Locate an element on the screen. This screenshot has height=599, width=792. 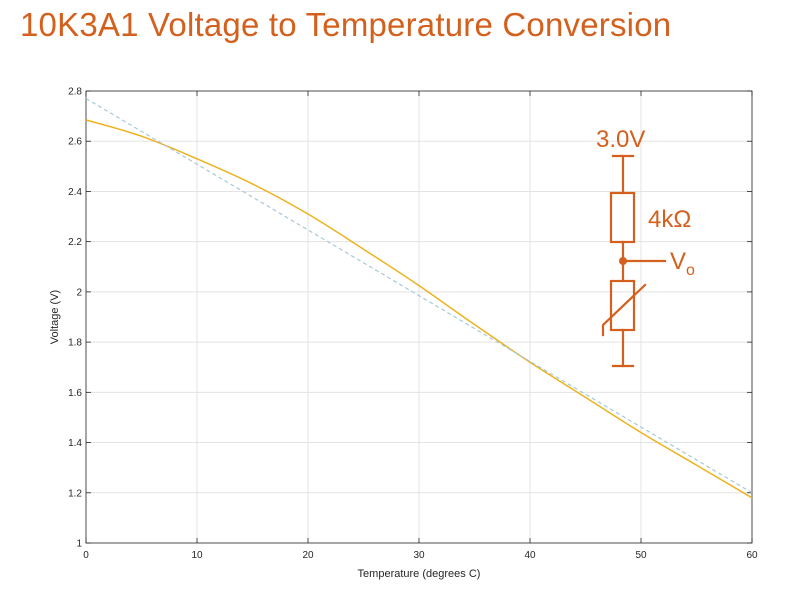
output-voltage-label: Vo is located at coordinates (682, 263).